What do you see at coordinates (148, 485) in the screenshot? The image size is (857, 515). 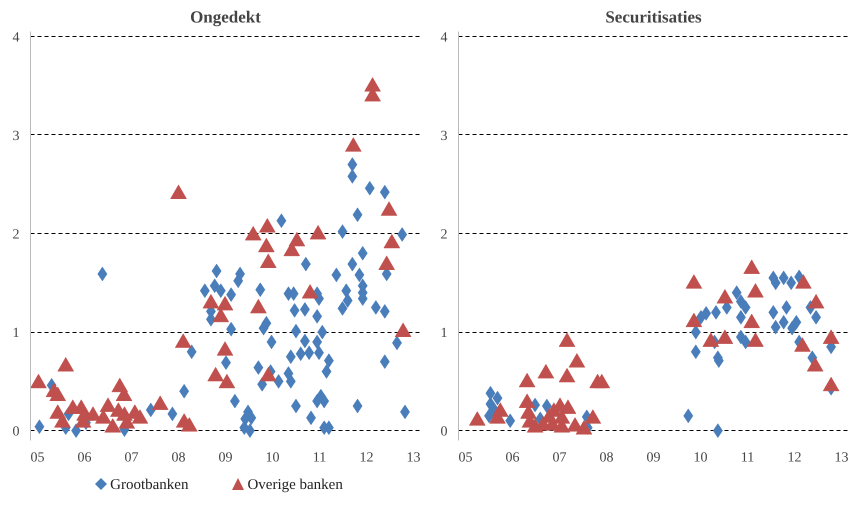 I see `legend-label: Grootbanken` at bounding box center [148, 485].